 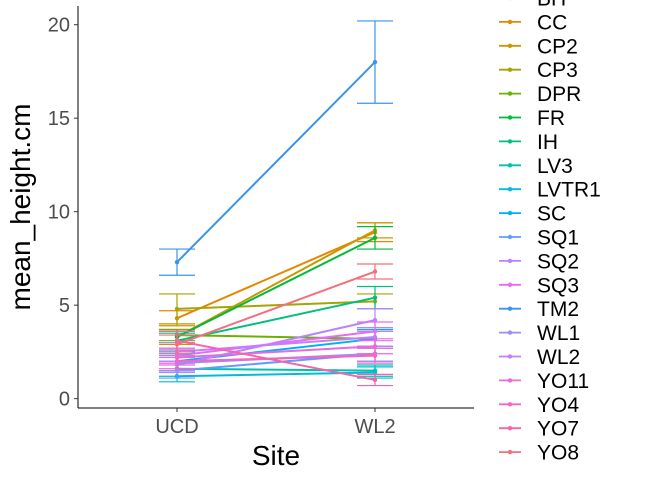 I want to click on y-tick-label: 0, so click(x=64, y=400).